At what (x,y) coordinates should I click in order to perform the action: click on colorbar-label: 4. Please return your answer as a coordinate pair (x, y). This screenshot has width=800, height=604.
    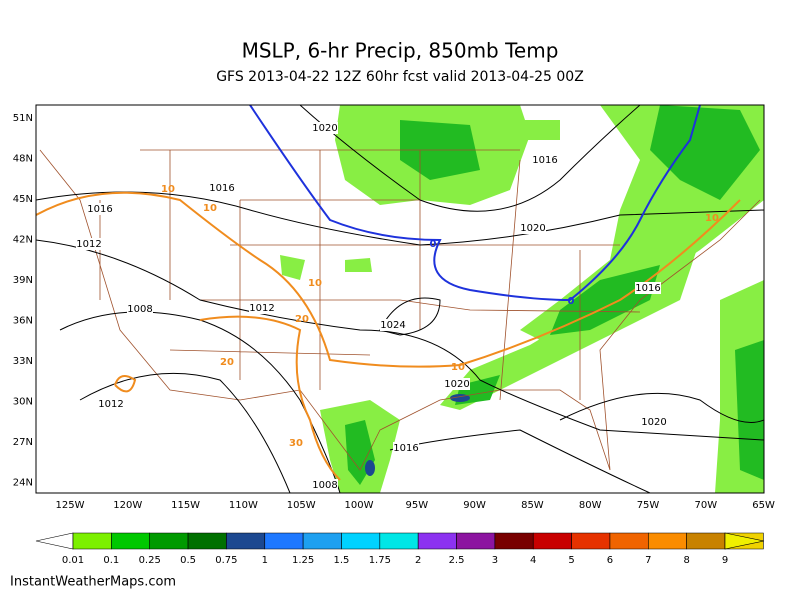
    Looking at the image, I should click on (533, 560).